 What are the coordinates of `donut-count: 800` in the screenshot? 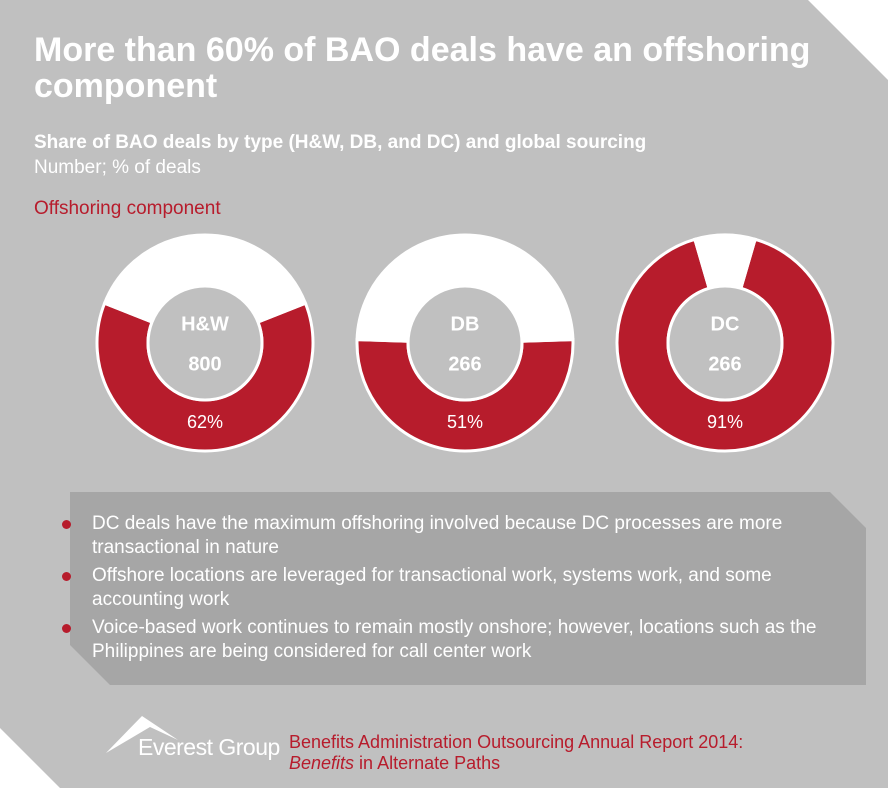 It's located at (204, 364).